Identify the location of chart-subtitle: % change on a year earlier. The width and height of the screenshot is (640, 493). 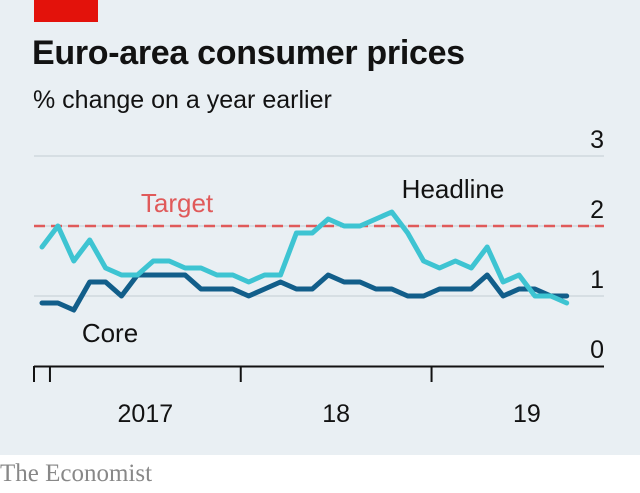
(182, 100).